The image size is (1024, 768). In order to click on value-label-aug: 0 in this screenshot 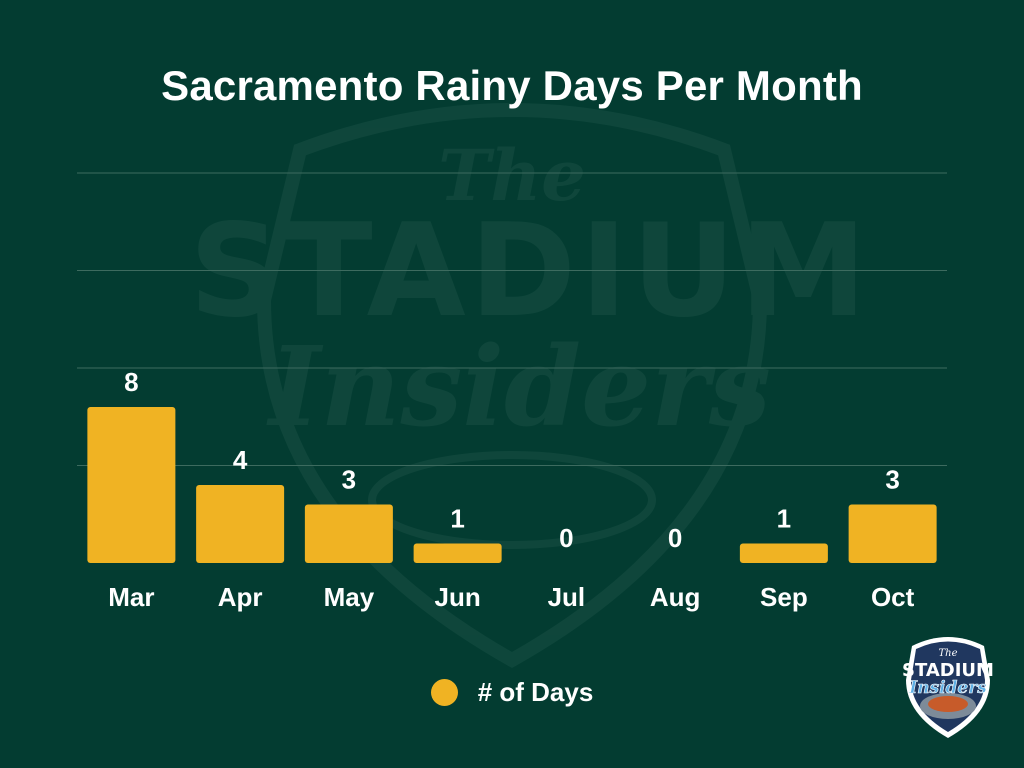, I will do `click(675, 538)`.